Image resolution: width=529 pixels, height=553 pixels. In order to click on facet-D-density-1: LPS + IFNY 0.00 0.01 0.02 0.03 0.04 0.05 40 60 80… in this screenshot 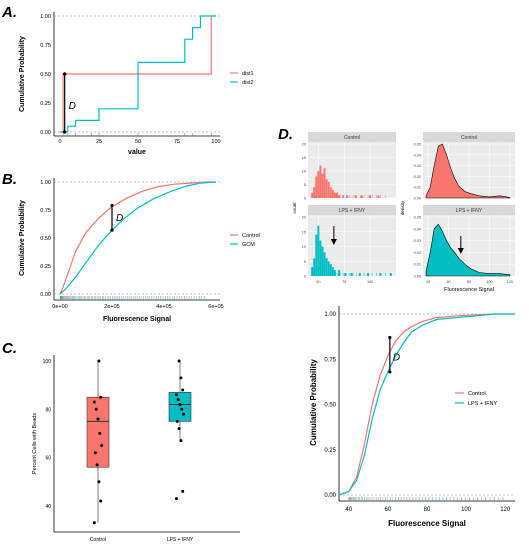, I will do `click(457, 246)`.